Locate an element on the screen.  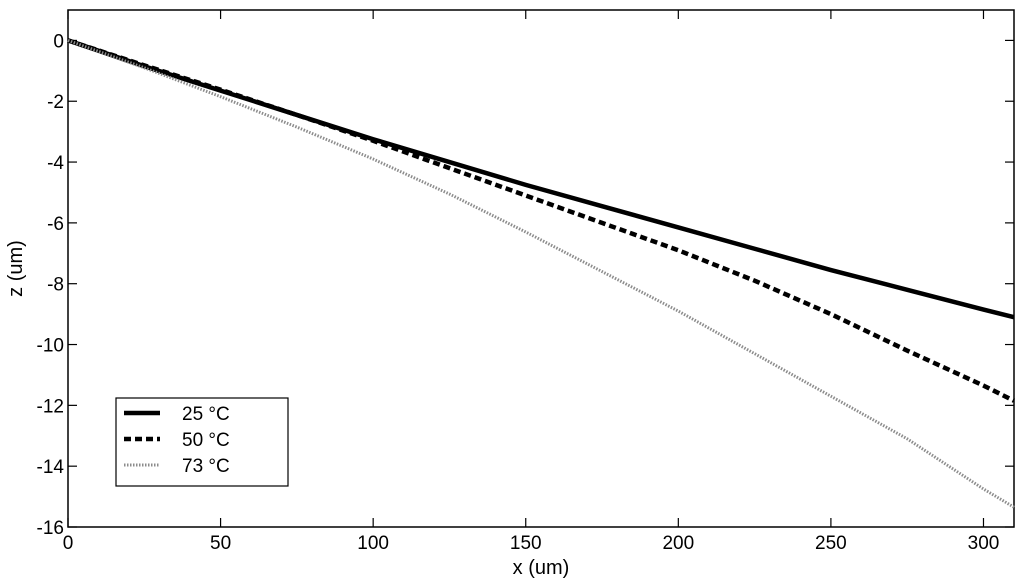
y-tick-label: -4 is located at coordinates (55, 163).